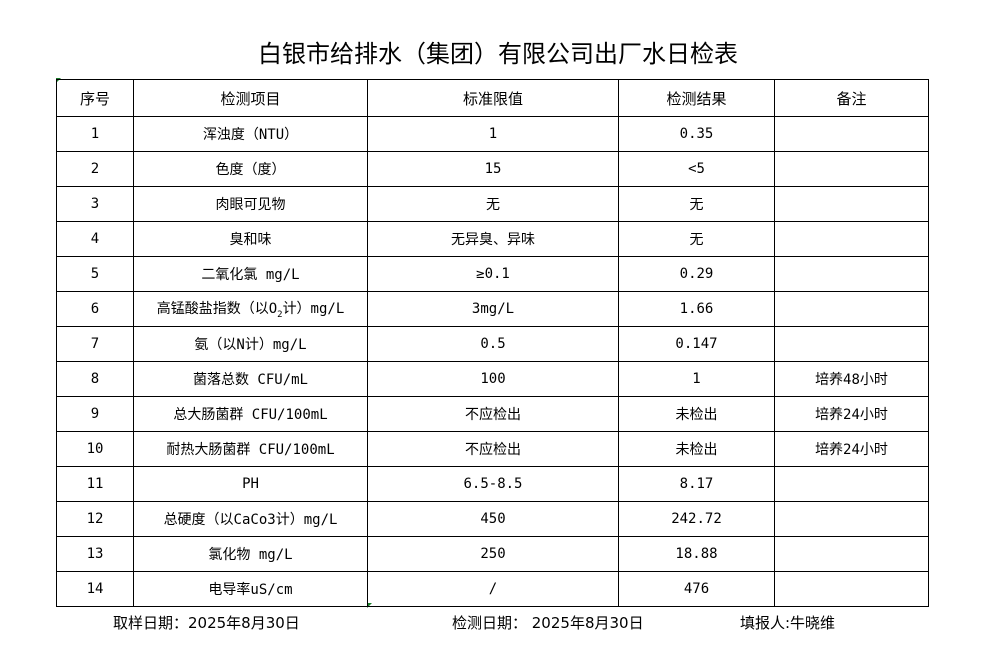 The image size is (996, 655). What do you see at coordinates (95, 309) in the screenshot?
I see `cell-no: 6` at bounding box center [95, 309].